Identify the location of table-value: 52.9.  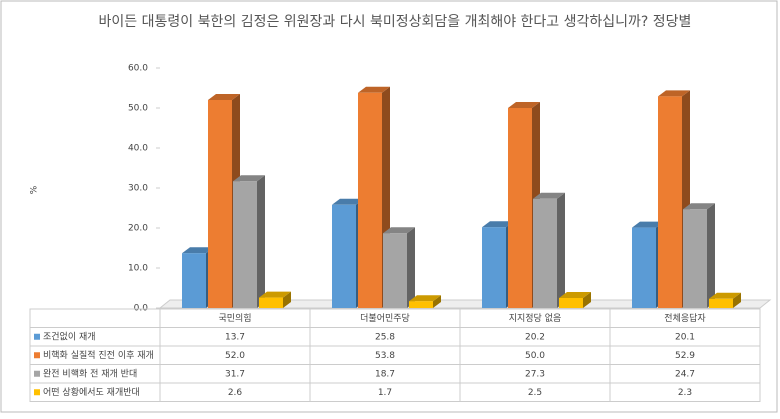
(685, 356).